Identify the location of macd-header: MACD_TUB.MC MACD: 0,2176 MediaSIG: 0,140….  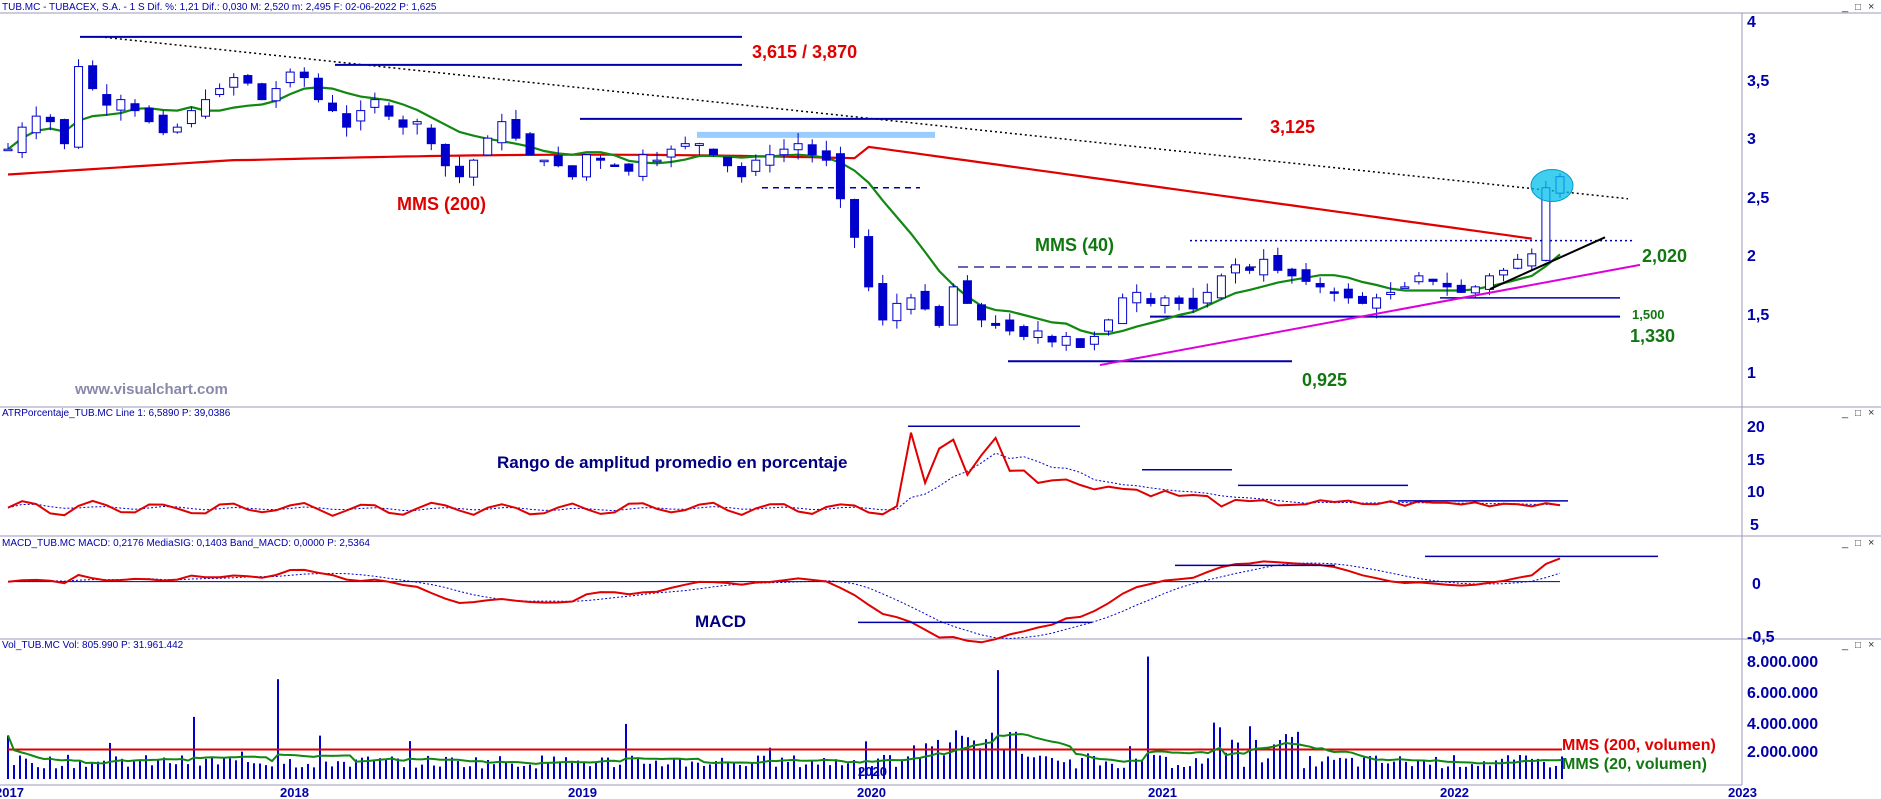
(186, 543).